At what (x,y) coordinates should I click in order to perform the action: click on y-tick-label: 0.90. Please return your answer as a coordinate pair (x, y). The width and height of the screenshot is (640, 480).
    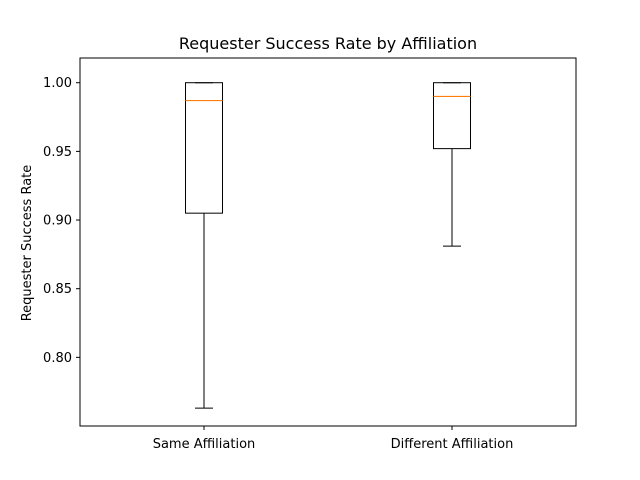
    Looking at the image, I should click on (57, 221).